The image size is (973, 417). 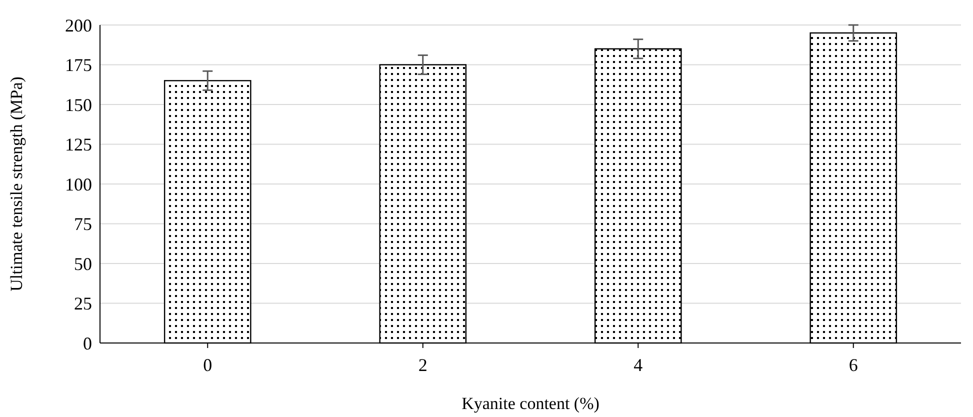 I want to click on x-tick-label: 0, so click(x=207, y=365).